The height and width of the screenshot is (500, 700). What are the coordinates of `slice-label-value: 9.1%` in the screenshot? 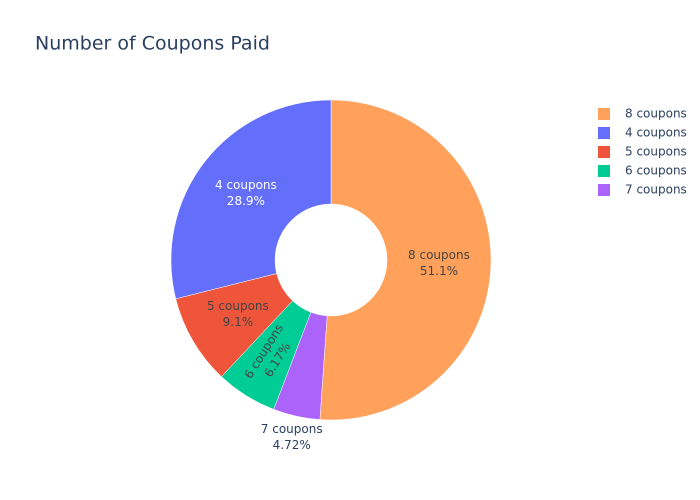 It's located at (238, 322).